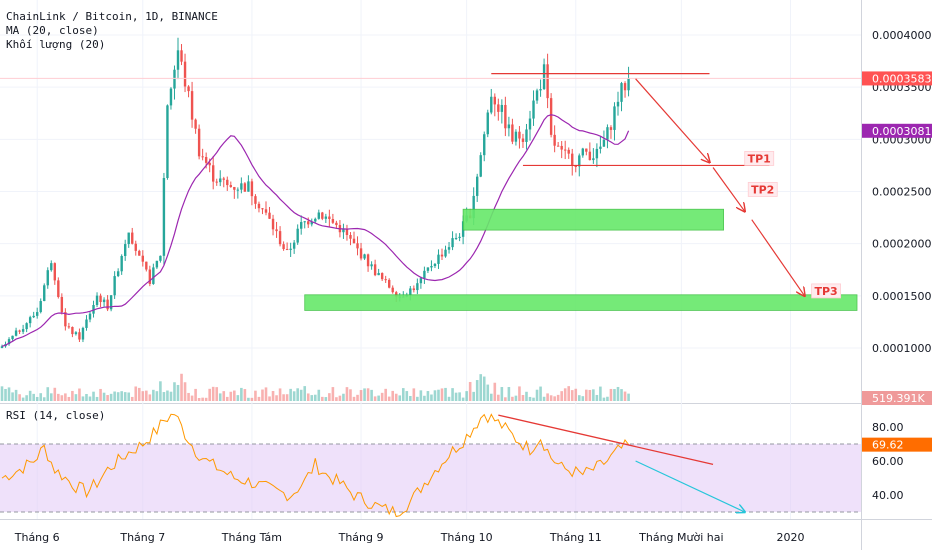 The width and height of the screenshot is (932, 554). What do you see at coordinates (690, 486) in the screenshot?
I see `rsi-cyan-arrow` at bounding box center [690, 486].